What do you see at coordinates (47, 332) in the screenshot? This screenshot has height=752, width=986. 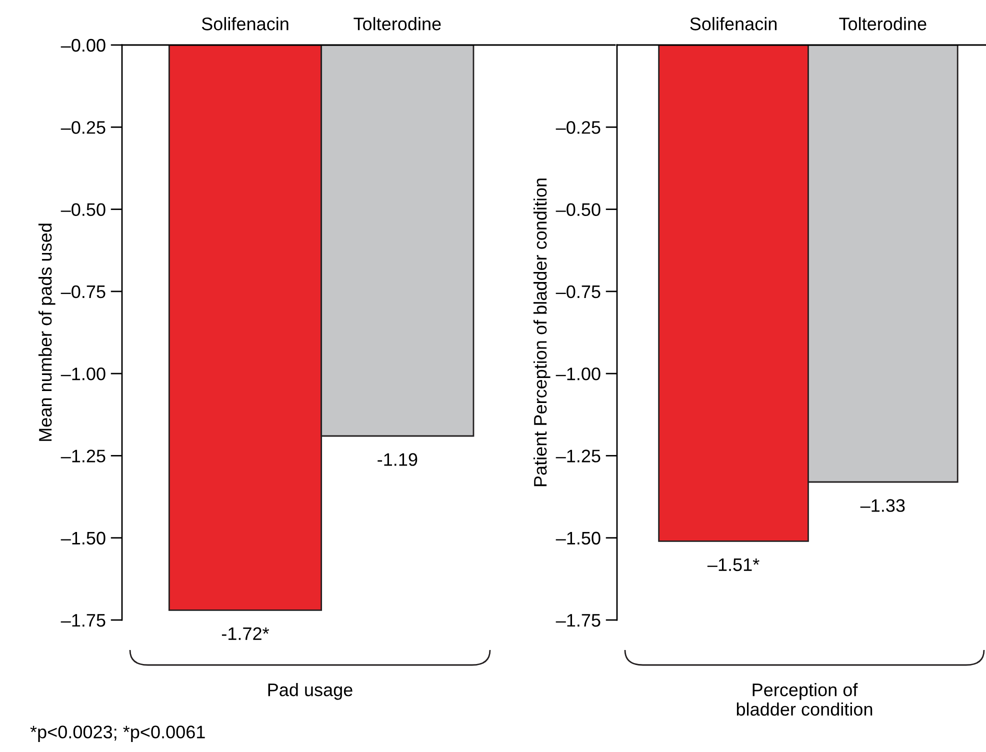 I see `y-axis-title: Mean number of pads used` at bounding box center [47, 332].